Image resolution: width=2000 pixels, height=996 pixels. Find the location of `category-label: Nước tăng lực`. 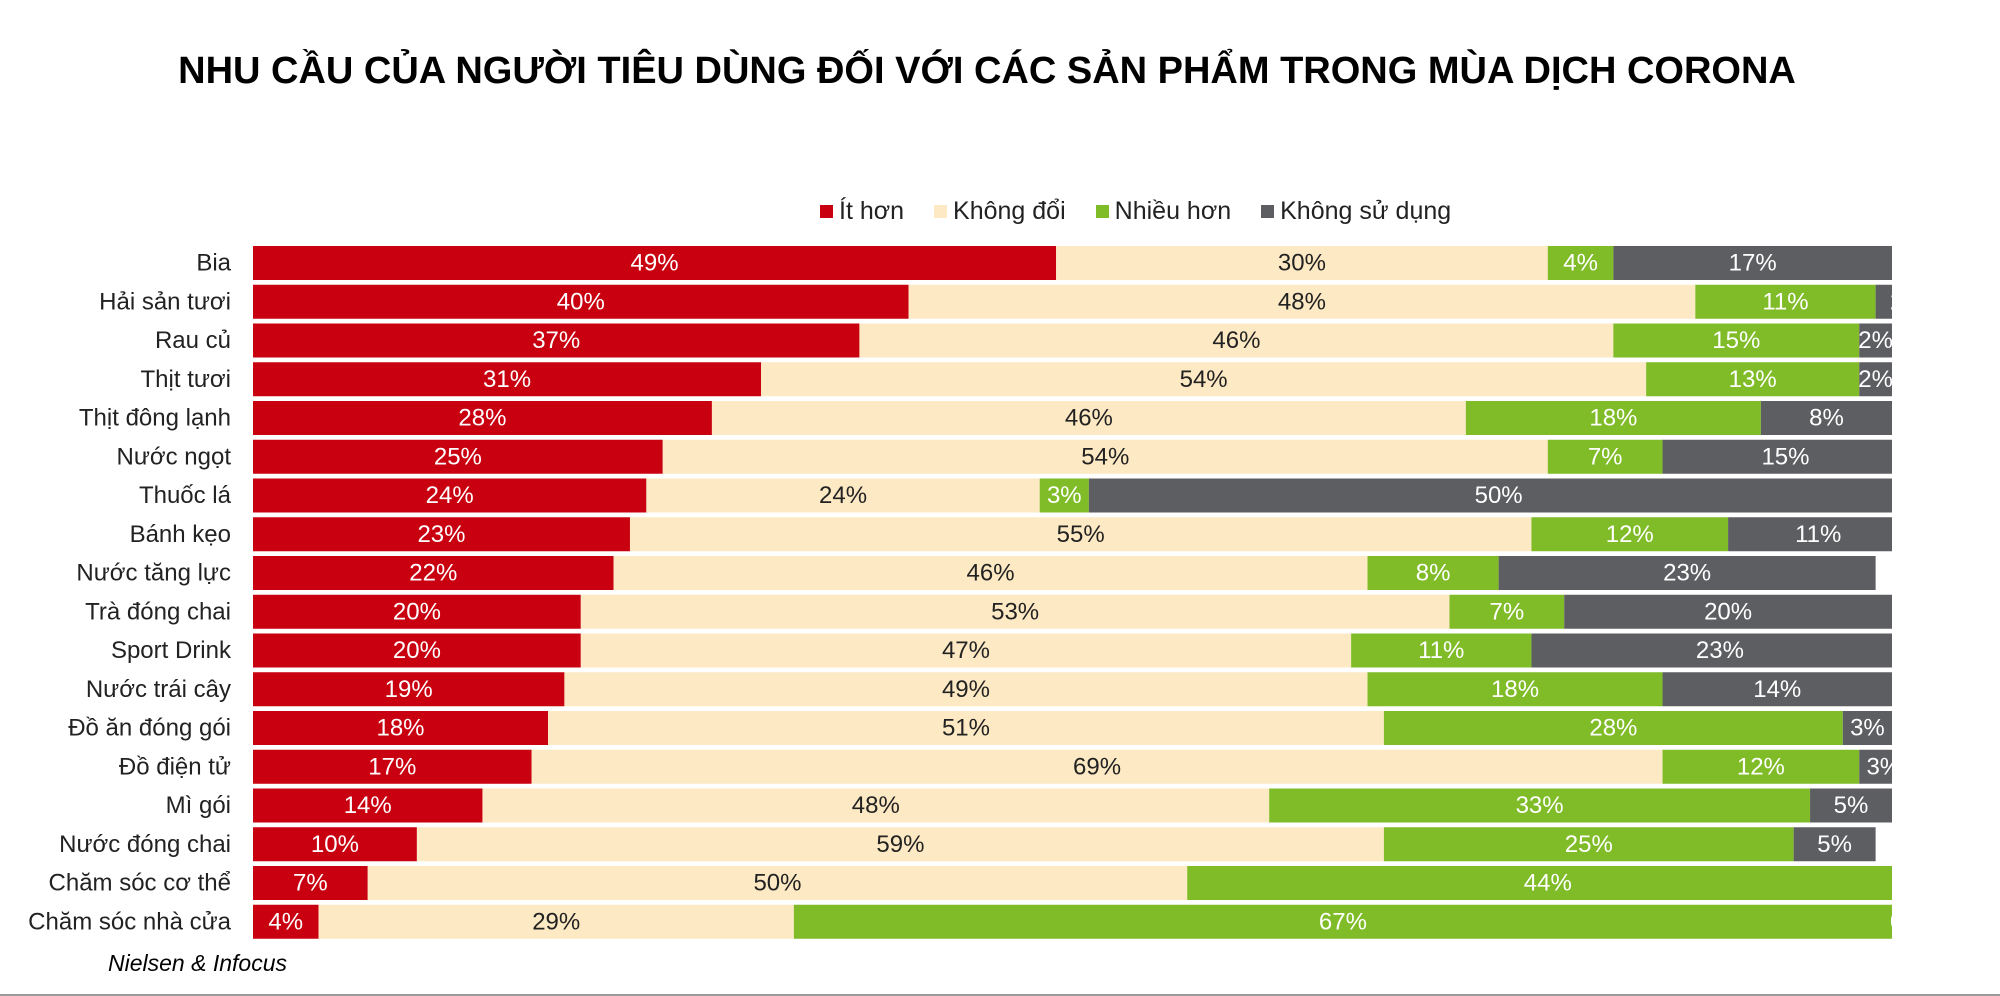

category-label: Nước tăng lực is located at coordinates (153, 573).